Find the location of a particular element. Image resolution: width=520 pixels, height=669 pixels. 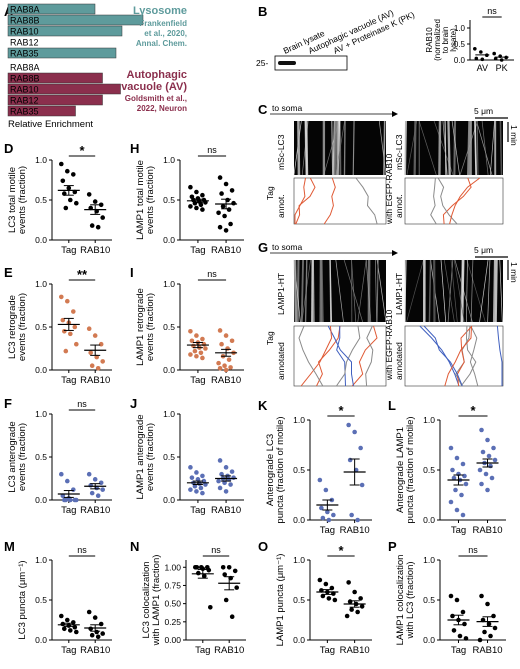

scale-bar-t-label-g: 1 min is located at coordinates (514, 272).